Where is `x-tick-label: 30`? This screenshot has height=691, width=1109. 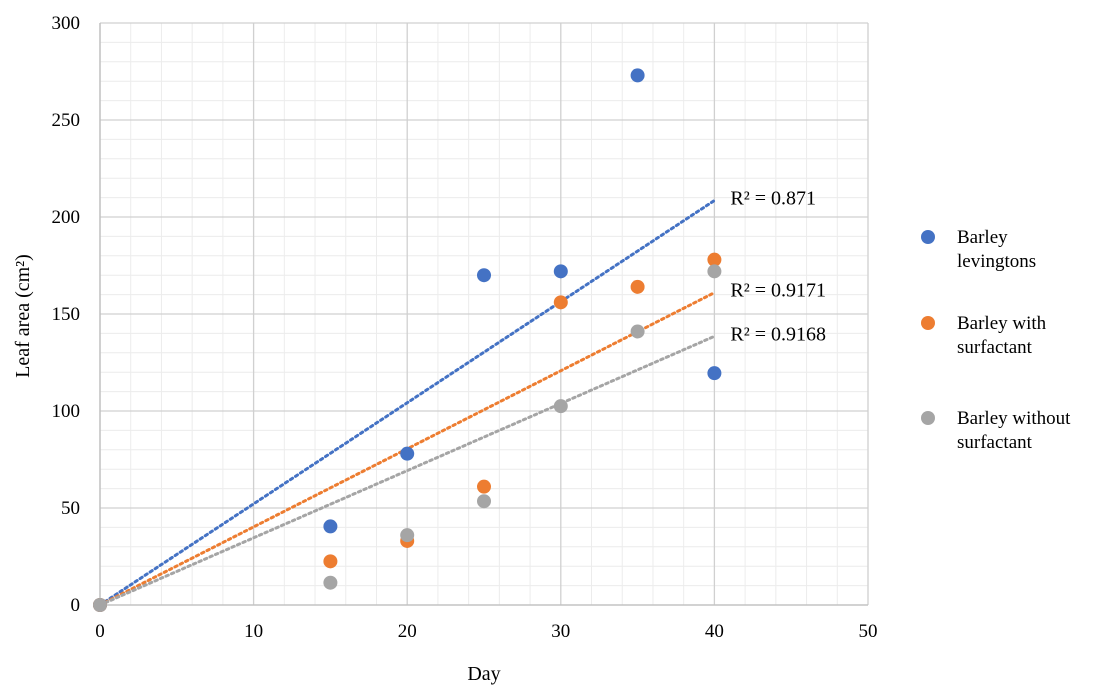
x-tick-label: 30 is located at coordinates (560, 631).